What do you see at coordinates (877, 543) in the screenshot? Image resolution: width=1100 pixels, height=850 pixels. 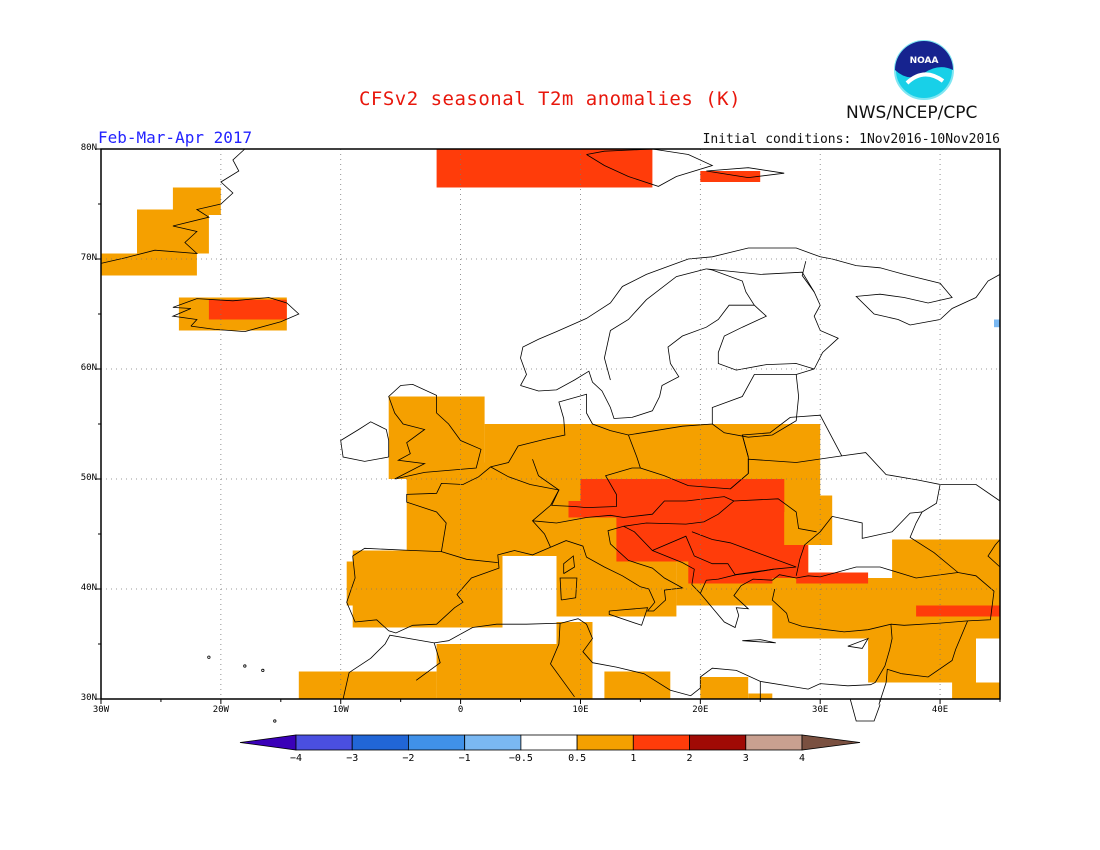 I see `coastline-black-sea` at bounding box center [877, 543].